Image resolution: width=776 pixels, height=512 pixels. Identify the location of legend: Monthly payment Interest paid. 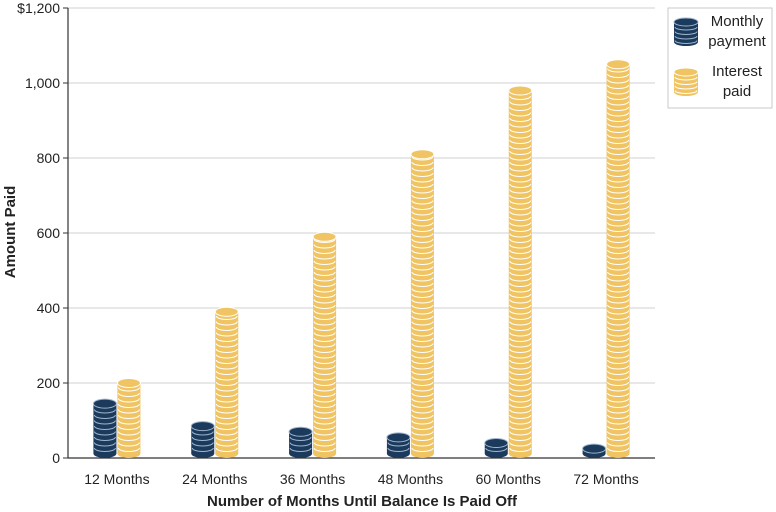
(720, 58).